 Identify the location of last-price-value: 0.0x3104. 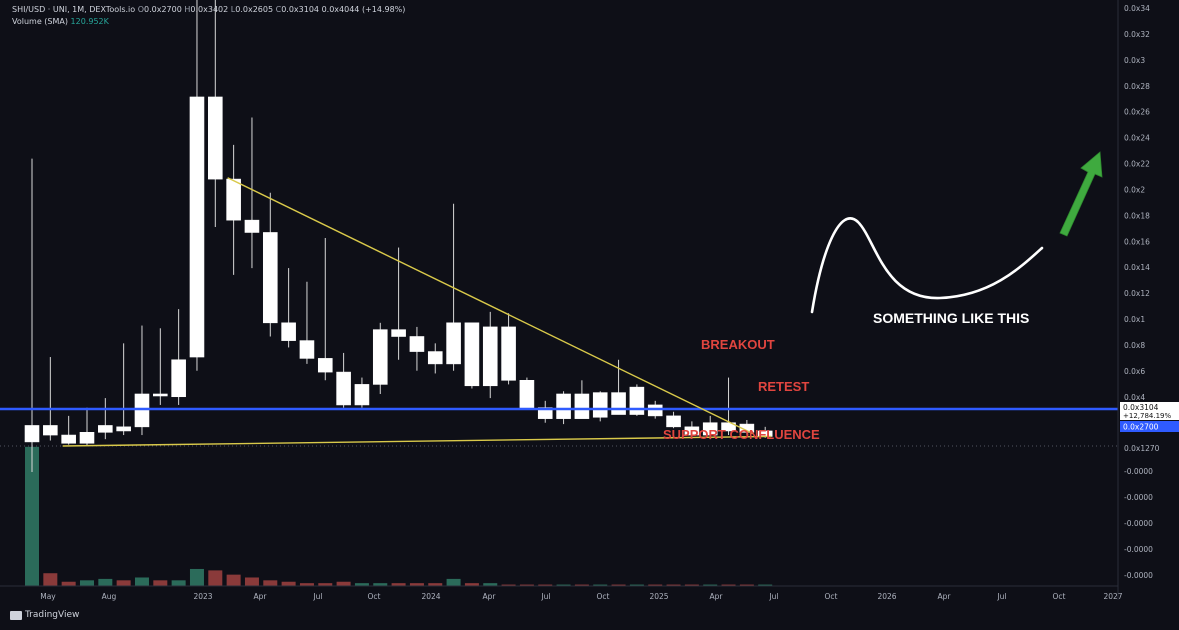
(1141, 407).